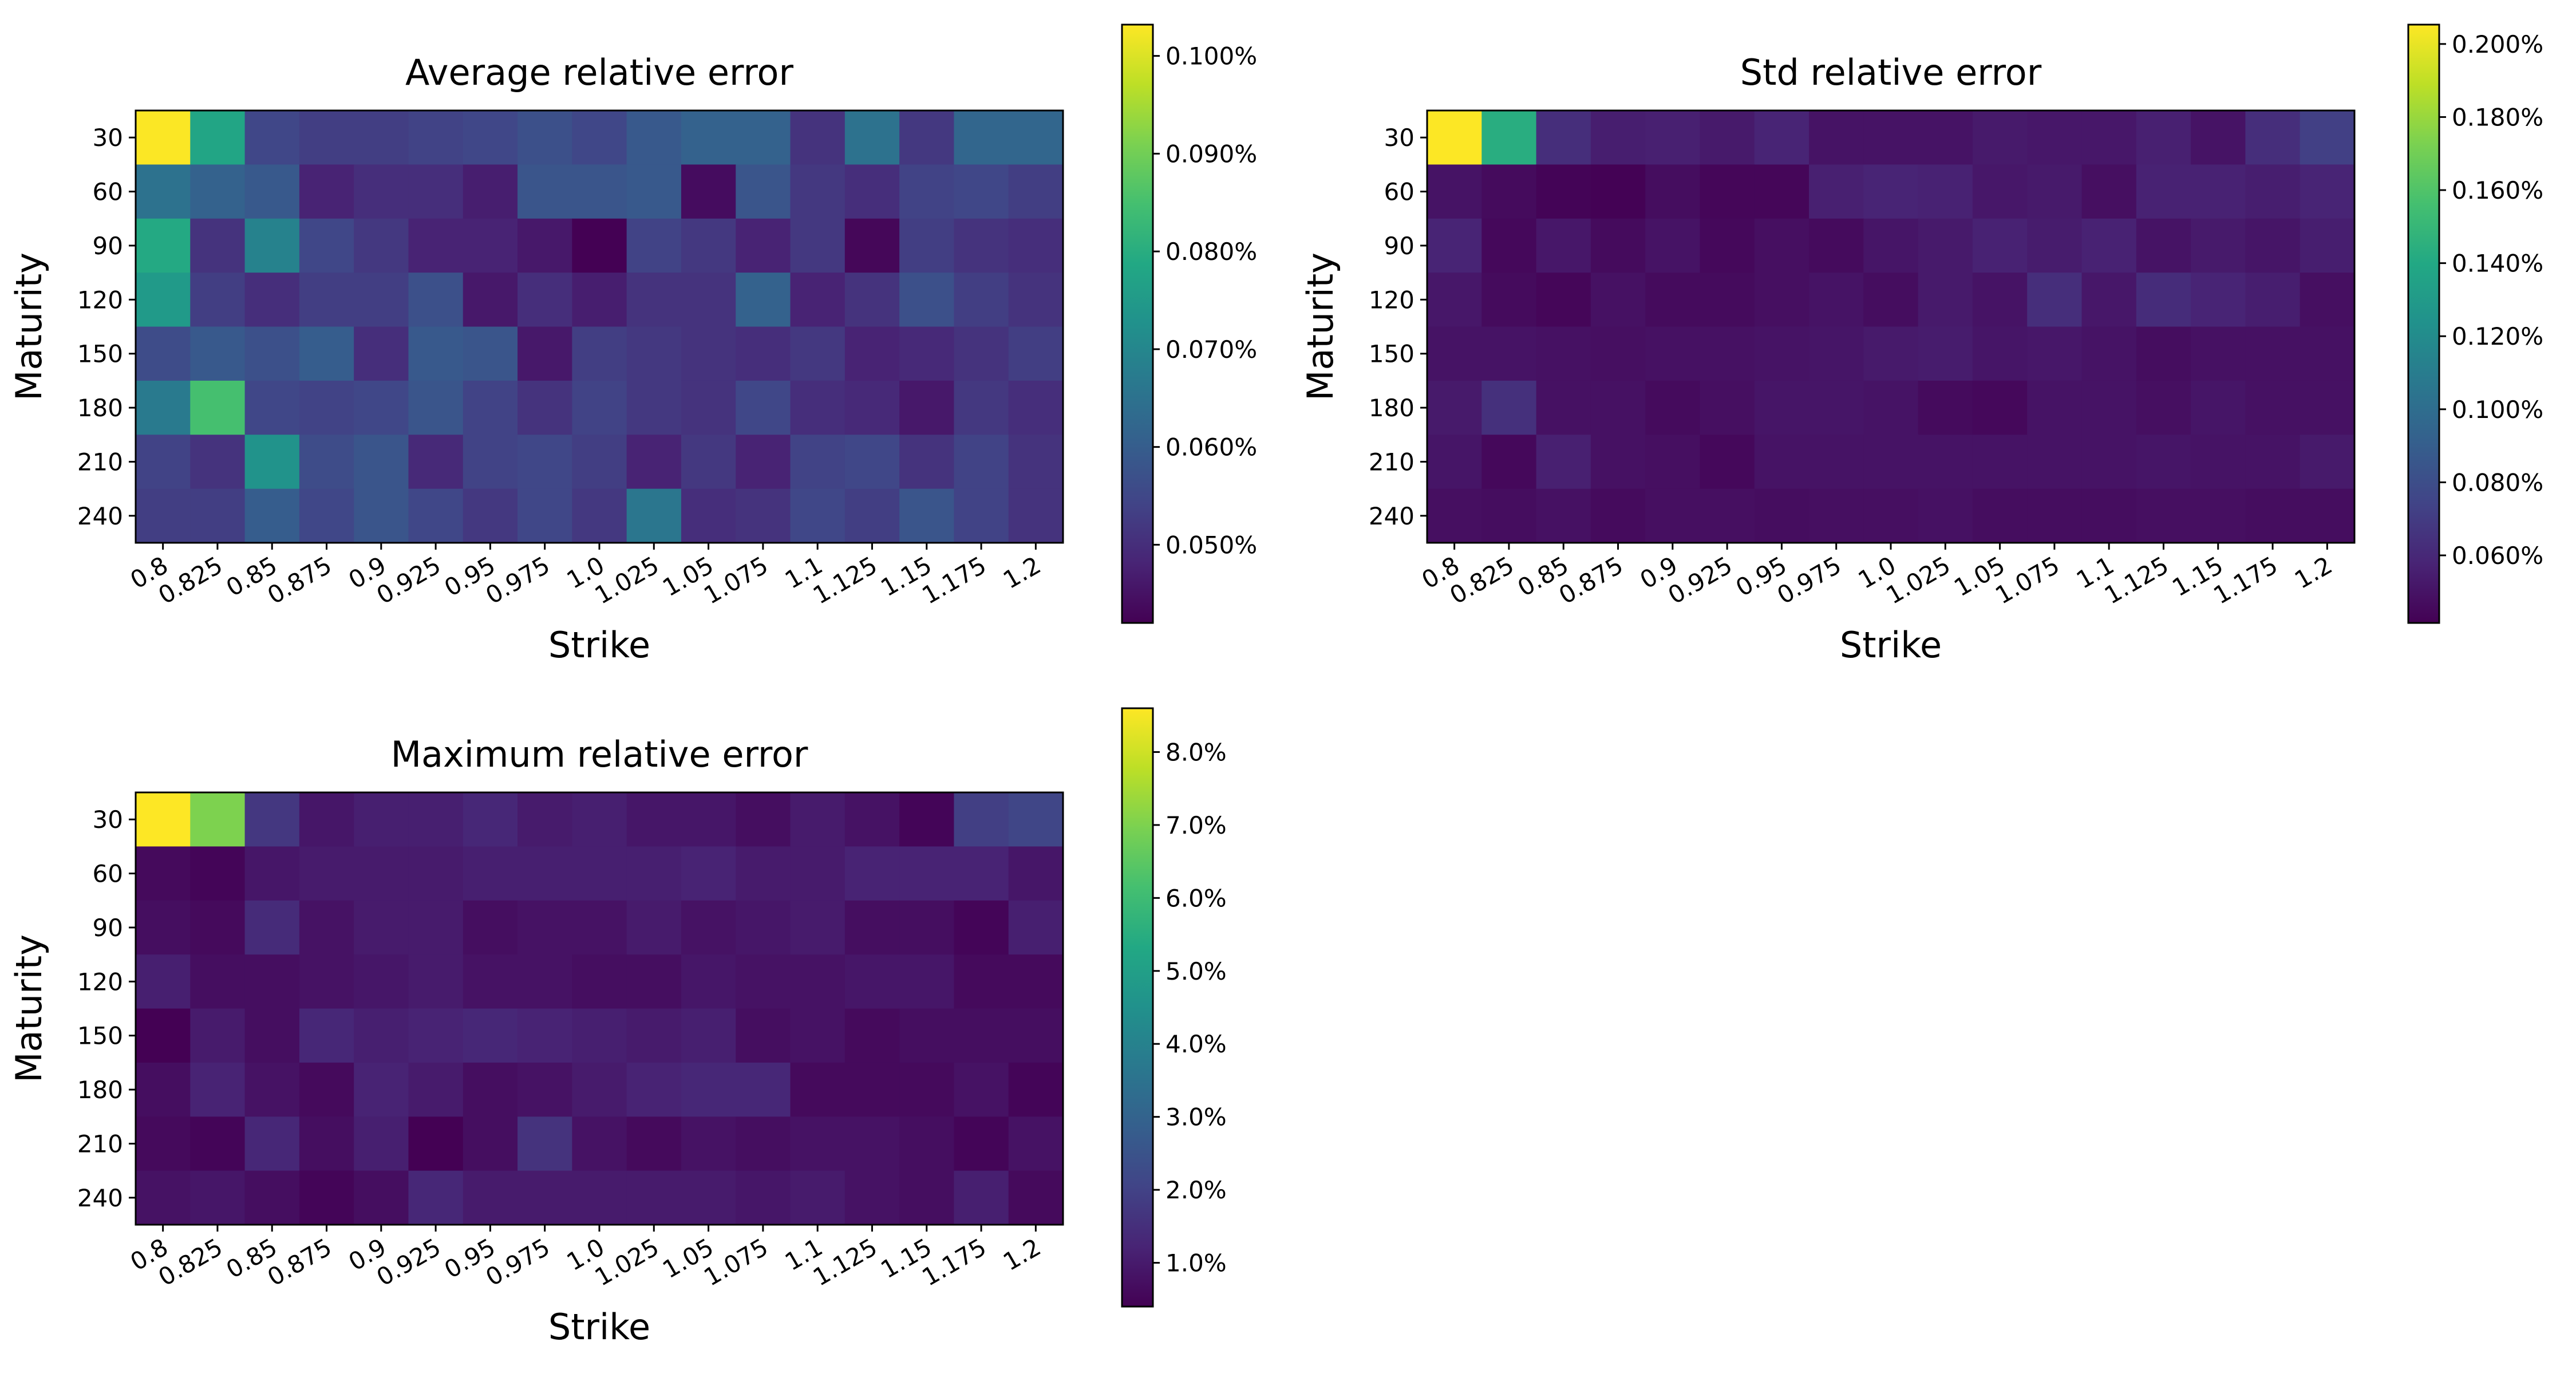  I want to click on colorbar-tick-label: 0.060%, so click(1211, 447).